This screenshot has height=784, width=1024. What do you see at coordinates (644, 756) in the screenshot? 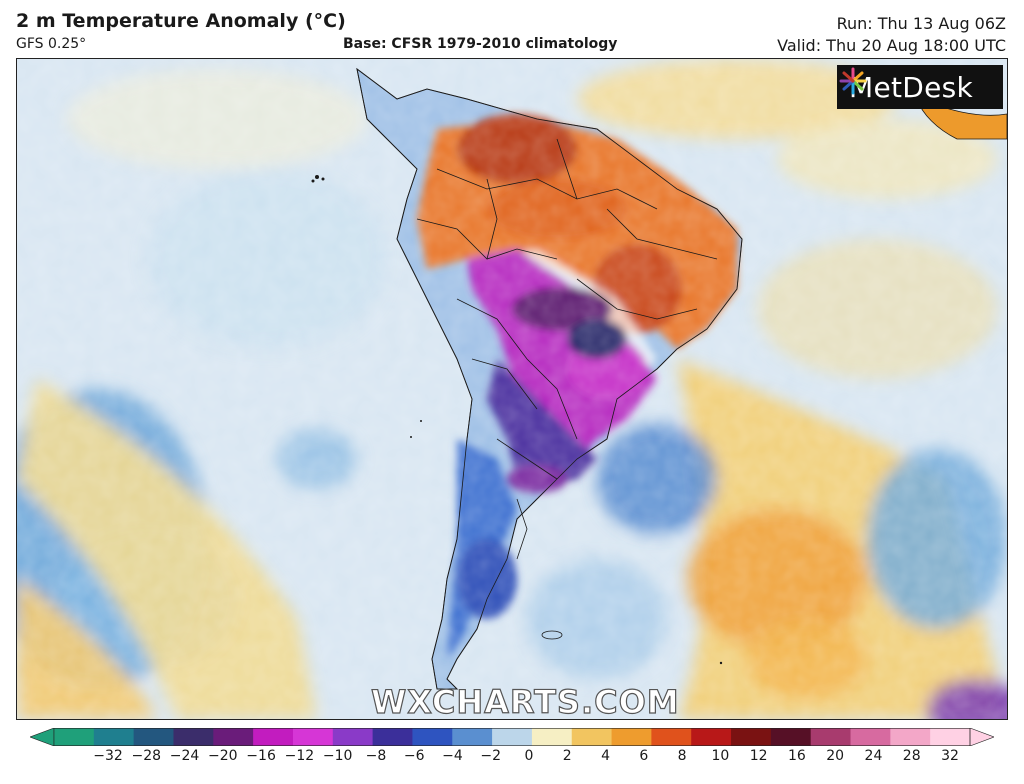
I see `colorbar-tick-label: 6` at bounding box center [644, 756].